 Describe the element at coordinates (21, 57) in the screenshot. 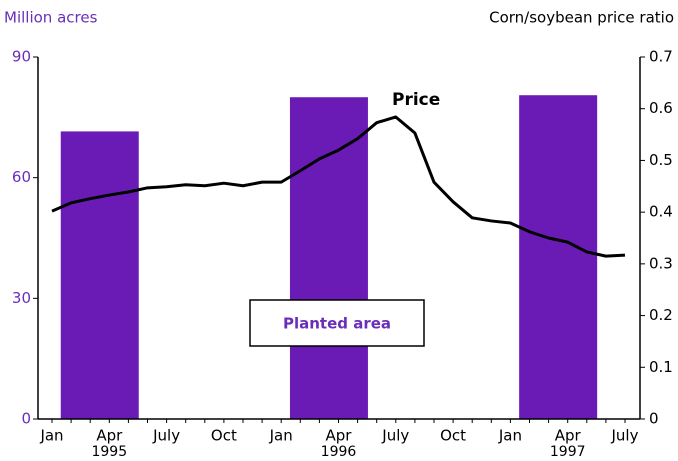

I see `y-tick-label: 90` at that location.